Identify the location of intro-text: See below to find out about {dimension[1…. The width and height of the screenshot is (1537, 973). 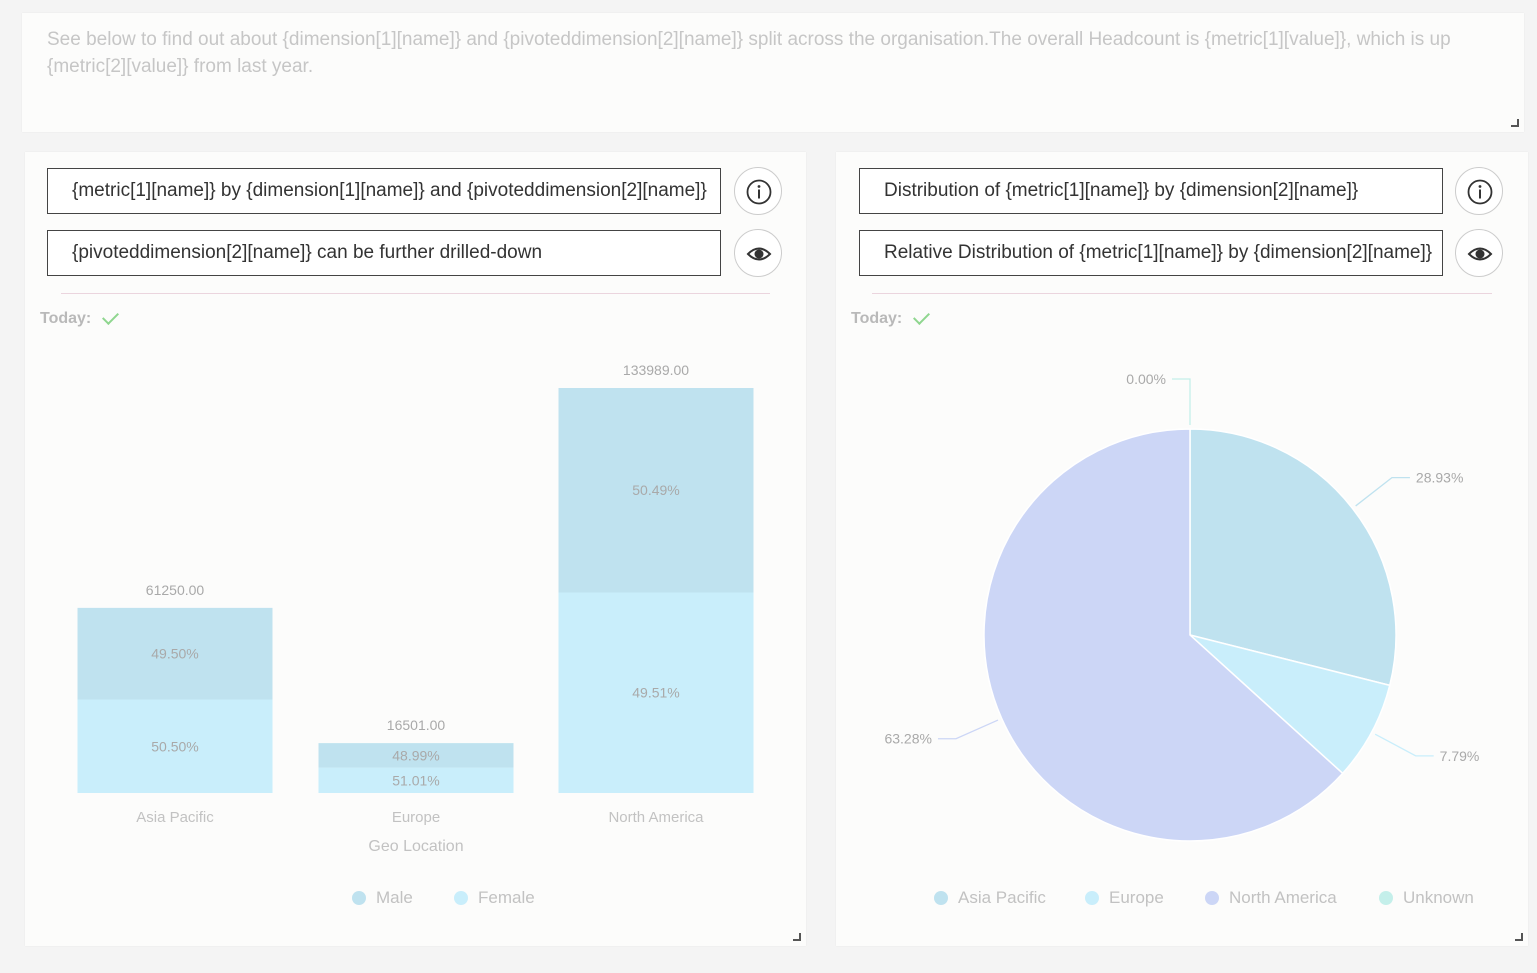
(749, 53).